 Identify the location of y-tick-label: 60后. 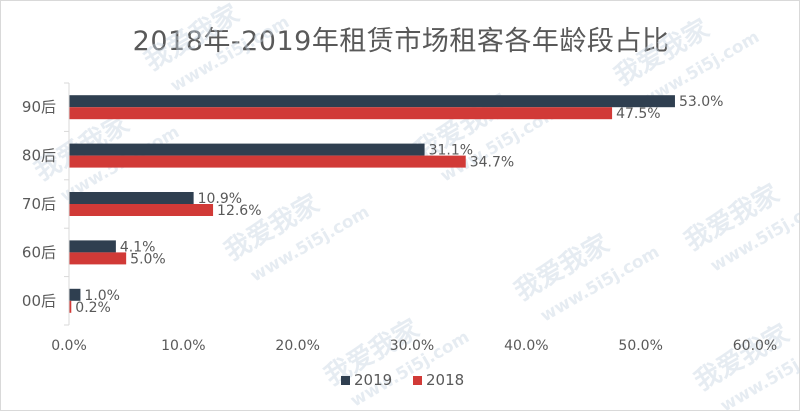
(39, 252).